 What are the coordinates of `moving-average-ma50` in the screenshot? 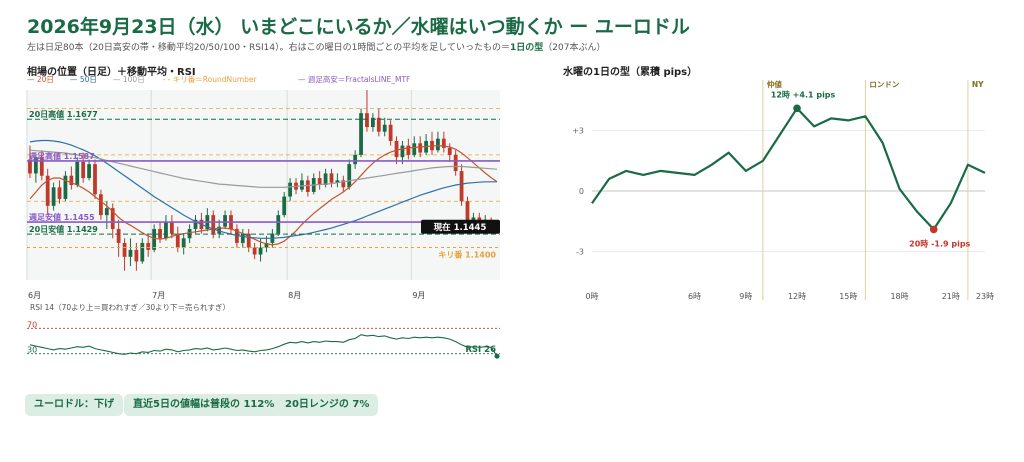 It's located at (263, 189).